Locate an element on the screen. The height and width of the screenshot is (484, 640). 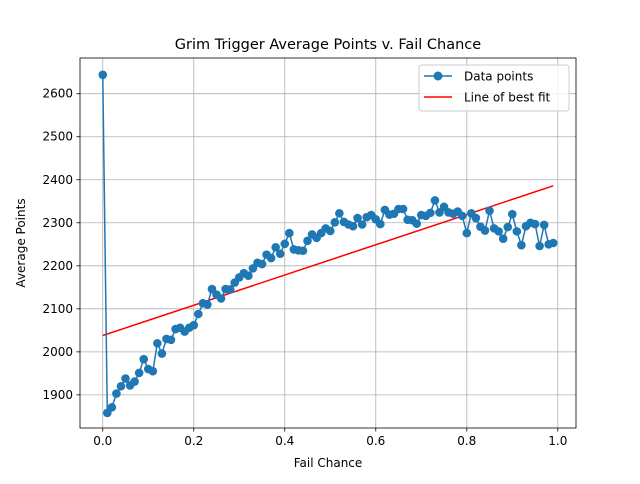
y-tick-label: 2500 is located at coordinates (57, 137).